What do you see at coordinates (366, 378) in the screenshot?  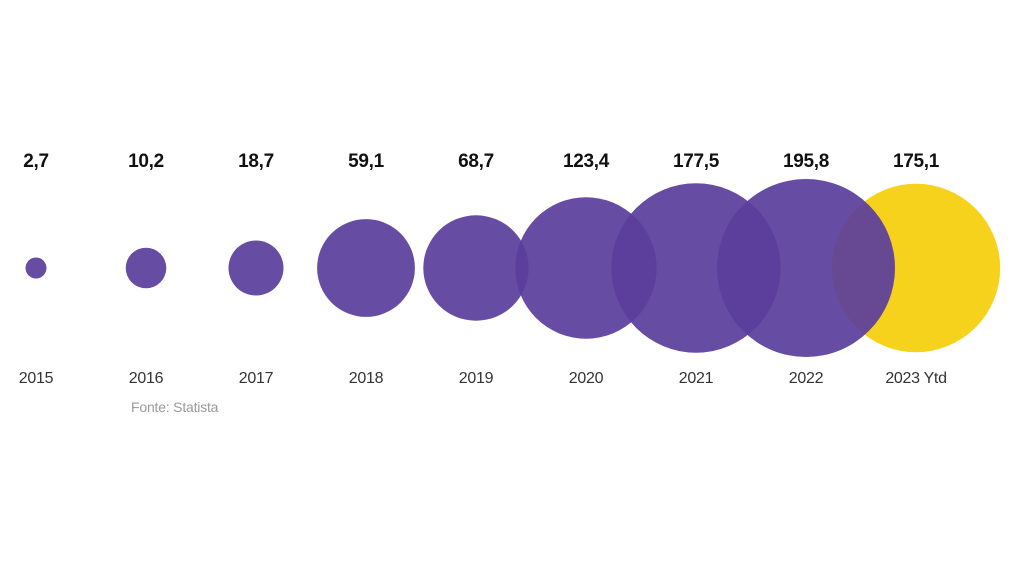 I see `year-label: 2018` at bounding box center [366, 378].